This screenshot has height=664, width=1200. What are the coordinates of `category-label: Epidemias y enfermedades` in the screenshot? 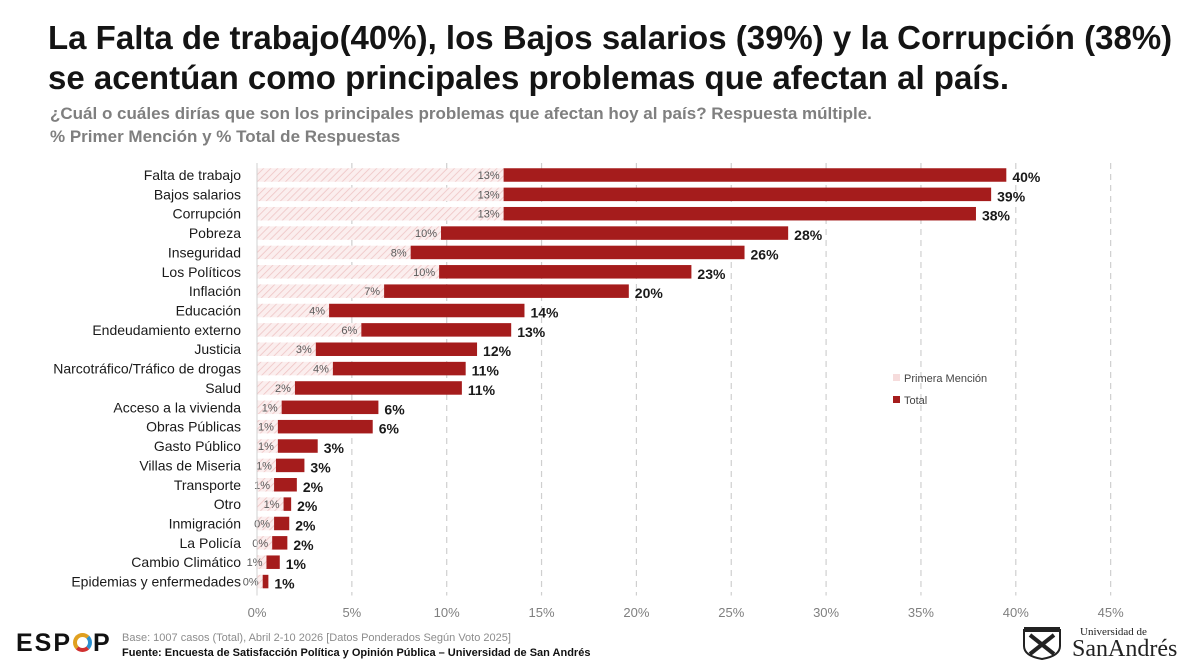 It's located at (156, 582).